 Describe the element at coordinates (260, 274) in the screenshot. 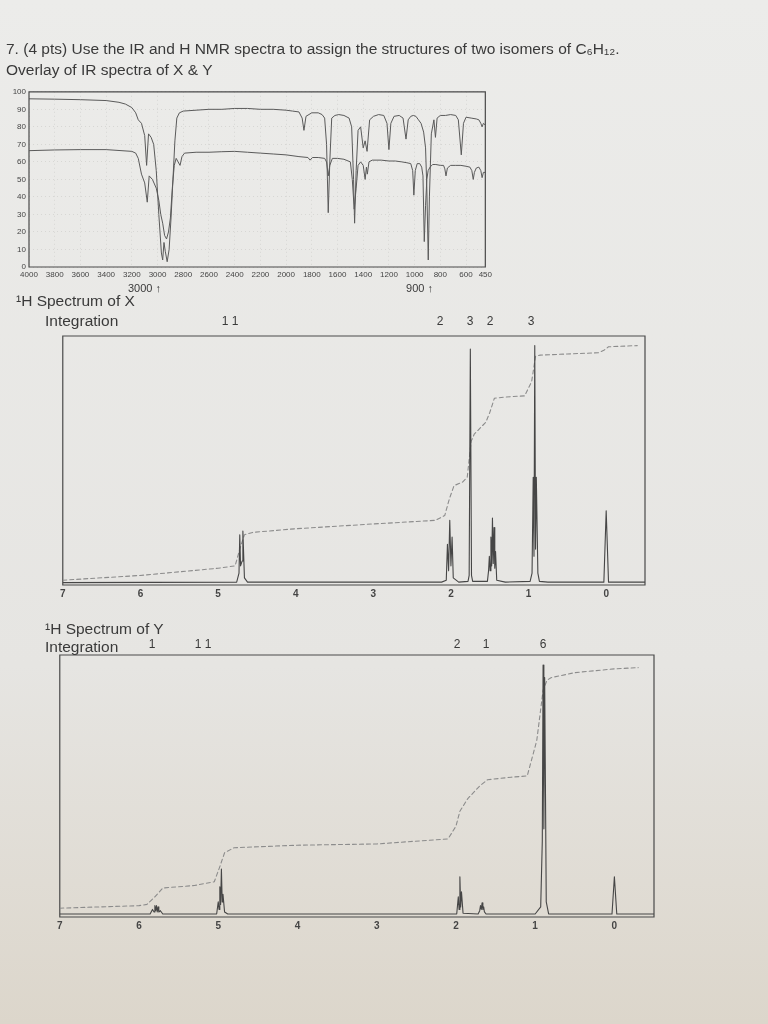

I see `x-tick-label: 2200` at that location.